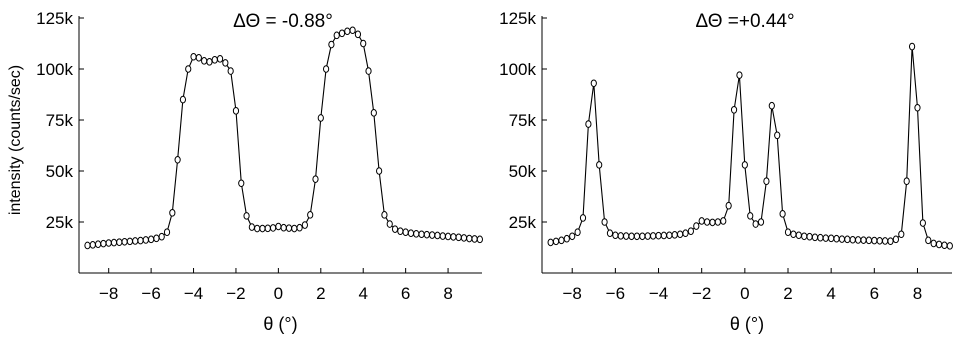 This screenshot has height=341, width=953. What do you see at coordinates (54, 69) in the screenshot?
I see `y-tick-label: 100k` at bounding box center [54, 69].